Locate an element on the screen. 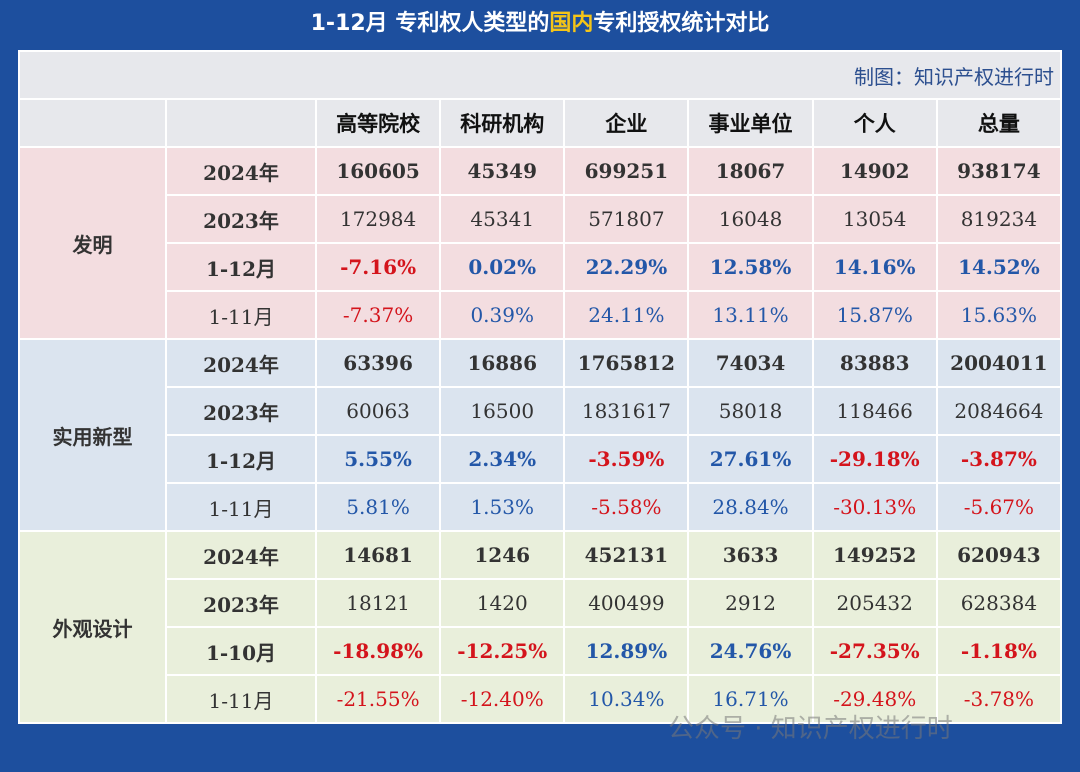 The height and width of the screenshot is (772, 1080). cell: -12.40% is located at coordinates (502, 699).